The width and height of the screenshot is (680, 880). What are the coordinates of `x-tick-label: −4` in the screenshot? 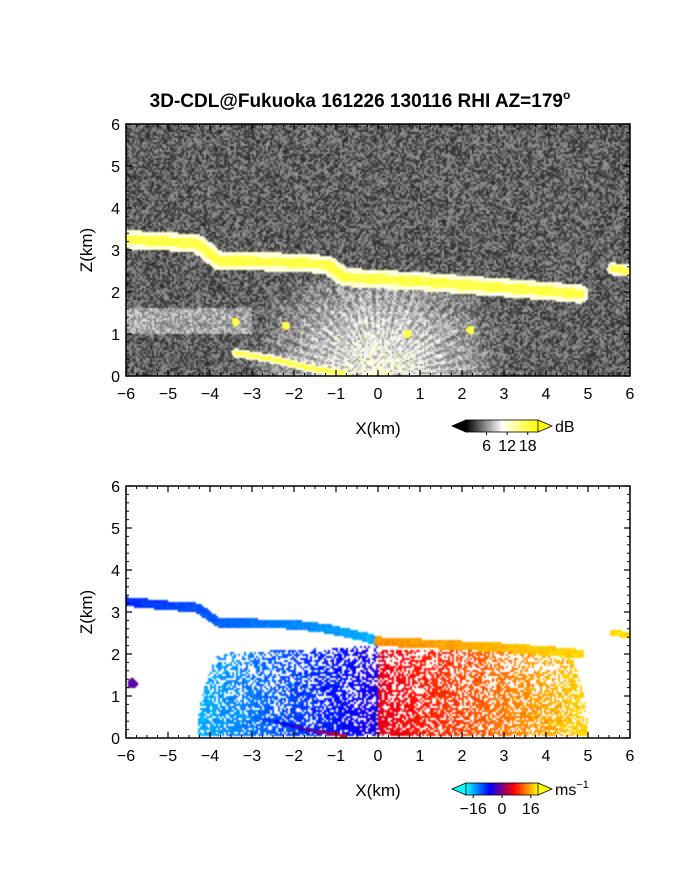 It's located at (210, 756).